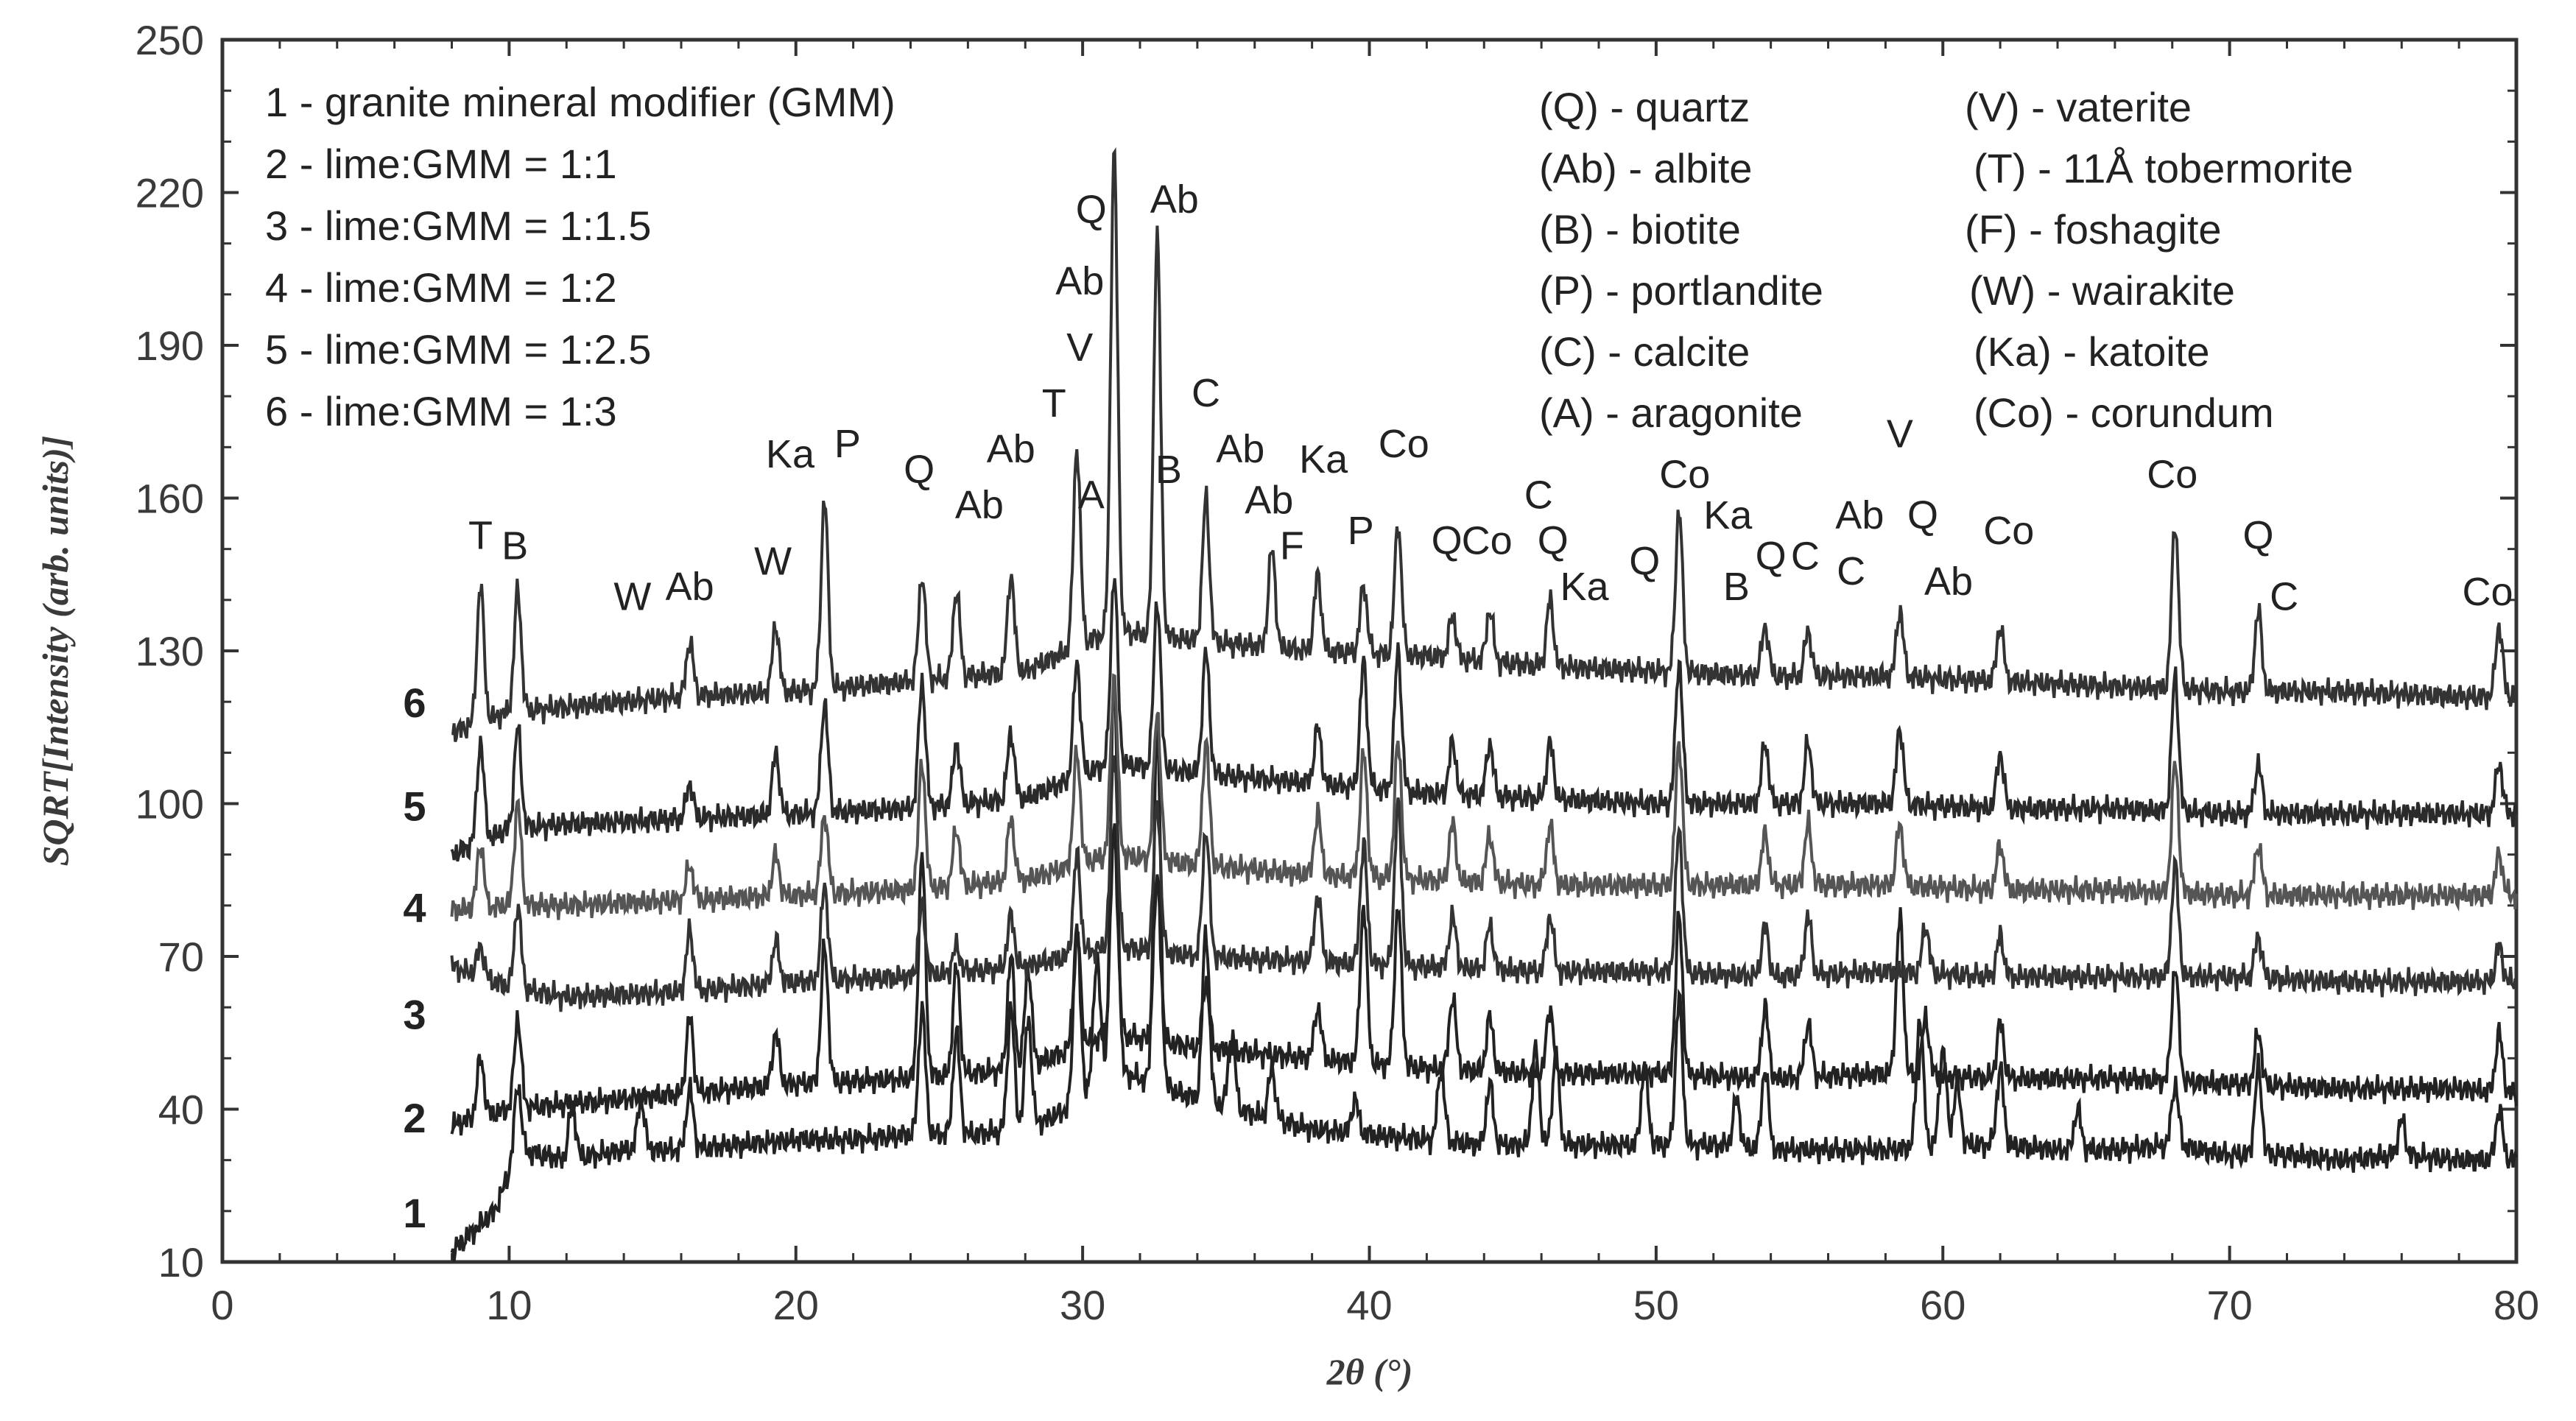 This screenshot has height=1421, width=2576. I want to click on legend-phase-katoite: (Ka) - katoite, so click(2092, 351).